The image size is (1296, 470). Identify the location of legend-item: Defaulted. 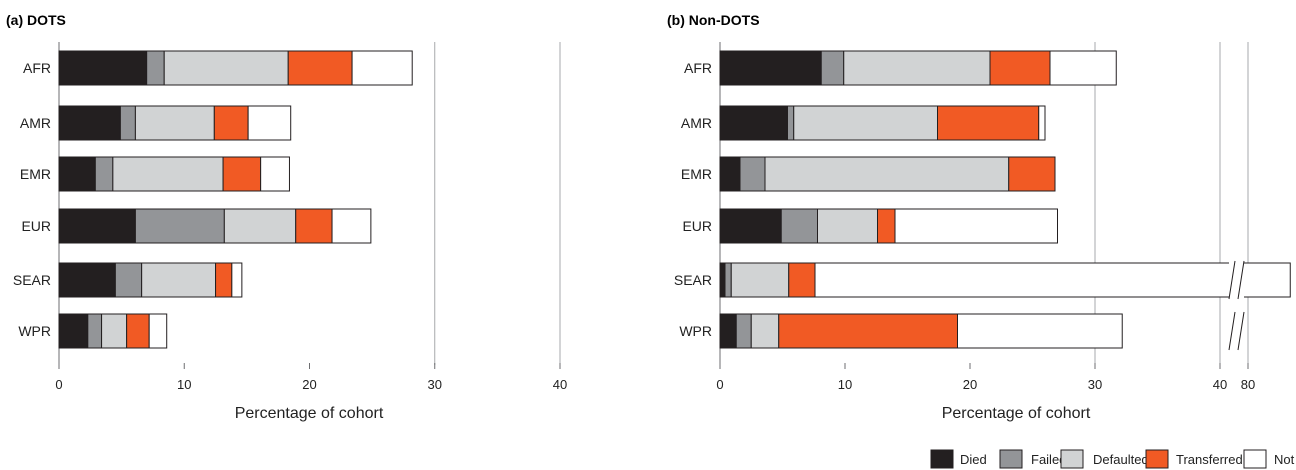
(1104, 459).